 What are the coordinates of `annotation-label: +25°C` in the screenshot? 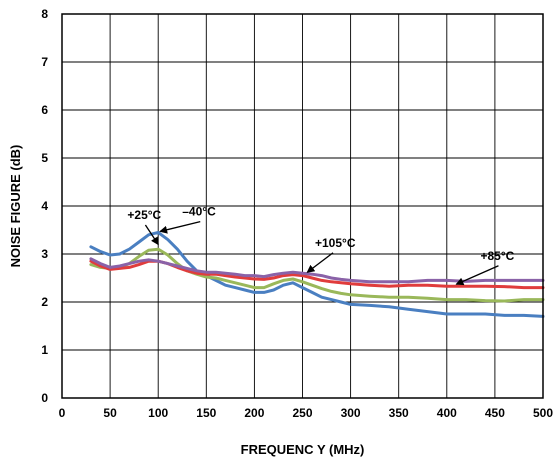 It's located at (144, 215).